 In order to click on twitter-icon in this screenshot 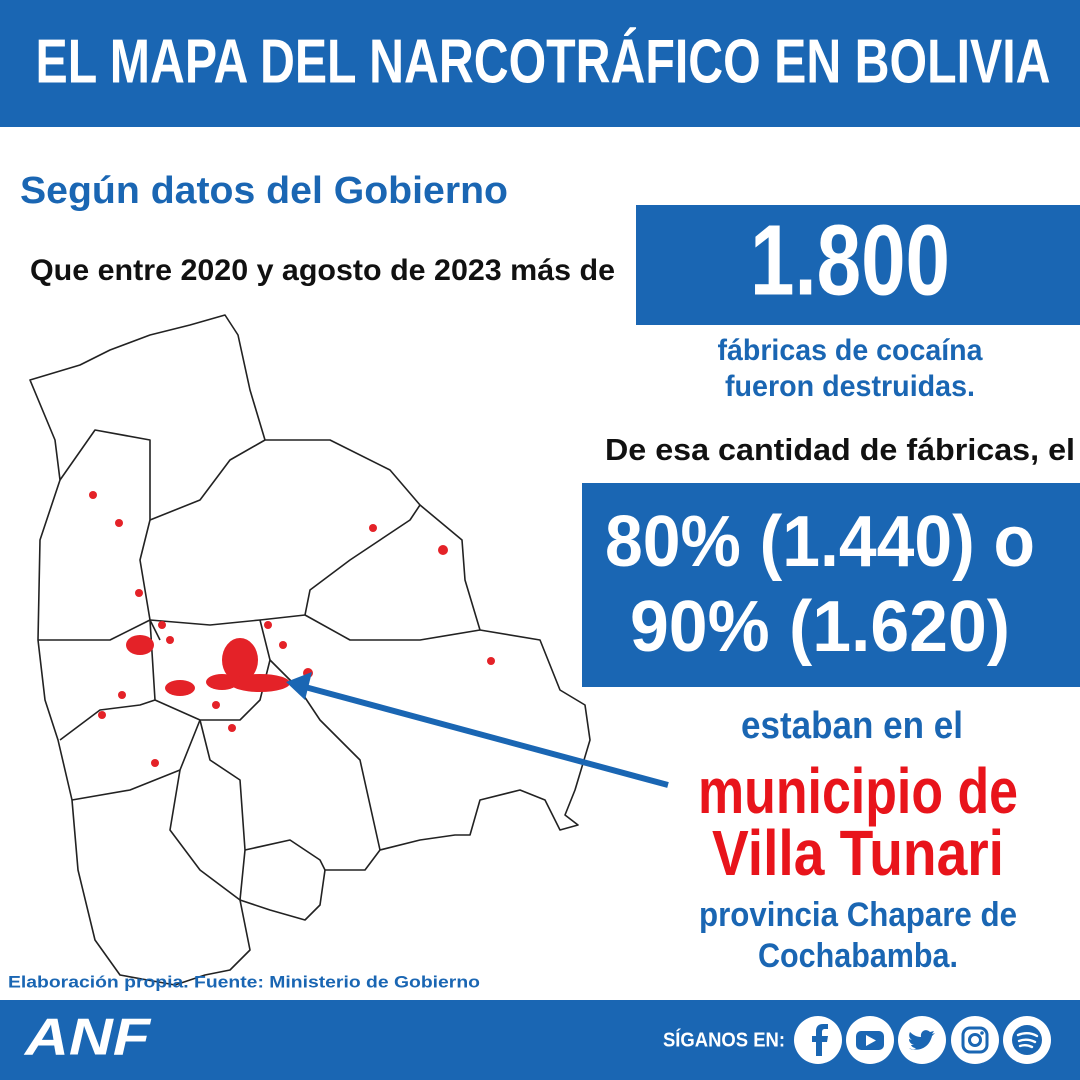, I will do `click(922, 1040)`.